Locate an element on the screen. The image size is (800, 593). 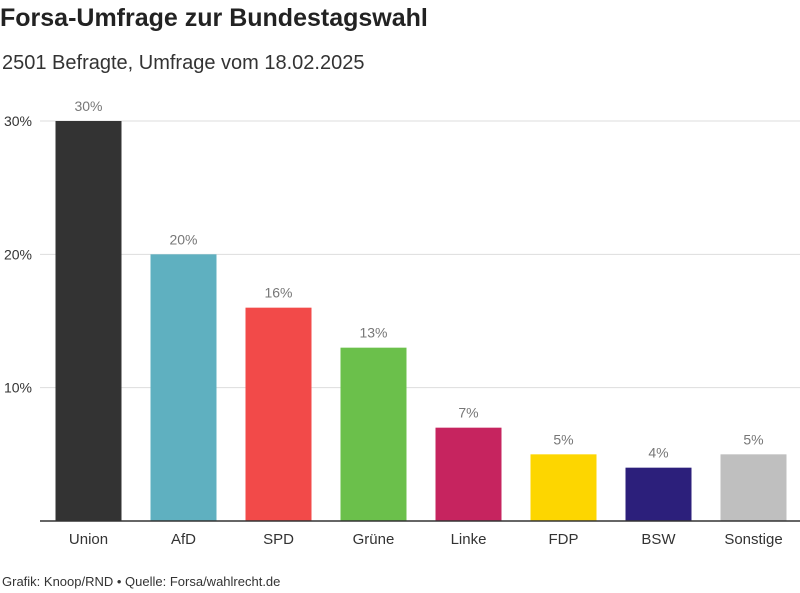
x-tick-label: AfD is located at coordinates (183, 539).